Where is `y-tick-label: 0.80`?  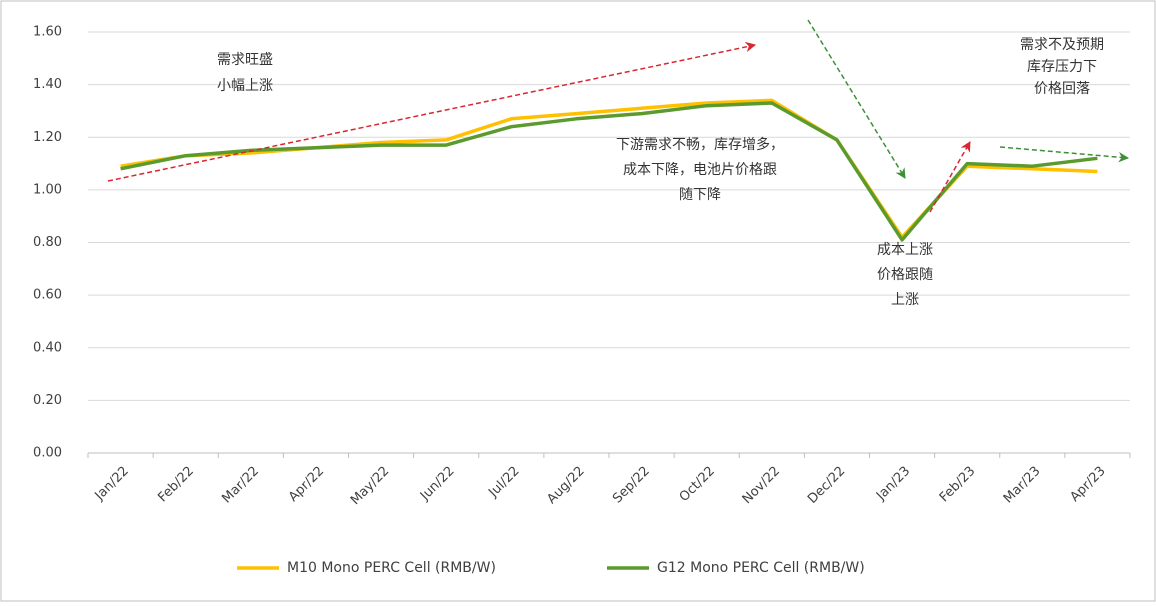 y-tick-label: 0.80 is located at coordinates (47, 242).